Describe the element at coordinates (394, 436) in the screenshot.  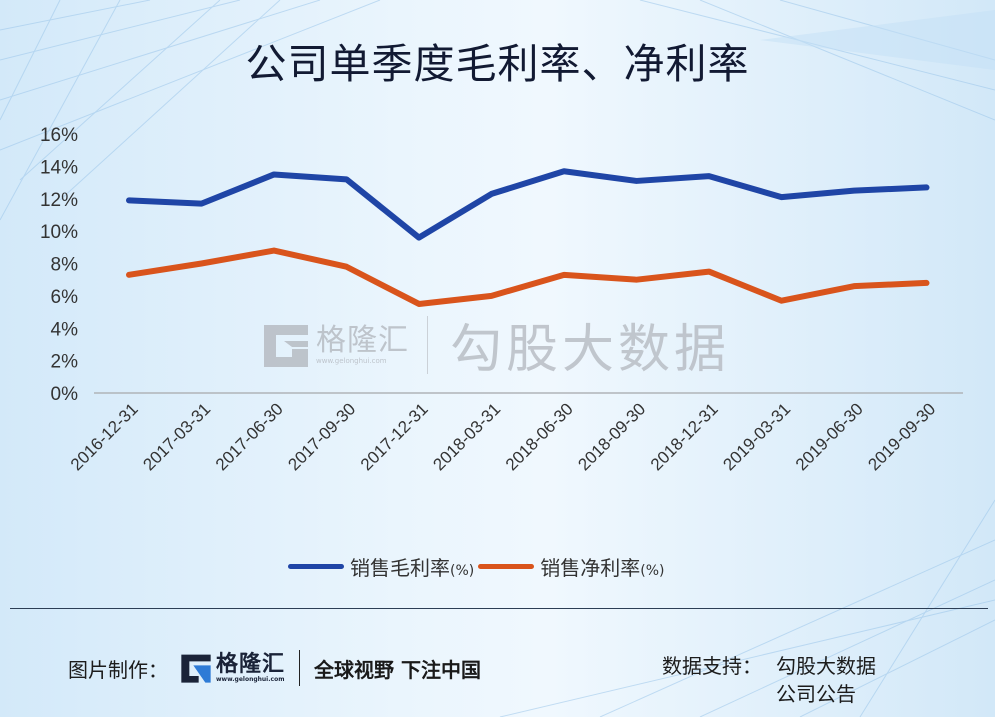
I see `x-tick-label: 2017-12-31` at that location.